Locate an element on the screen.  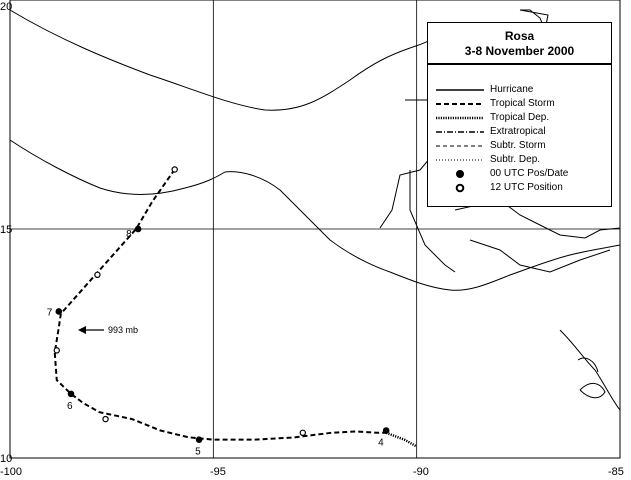
x-tick-label: -95 is located at coordinates (218, 472).